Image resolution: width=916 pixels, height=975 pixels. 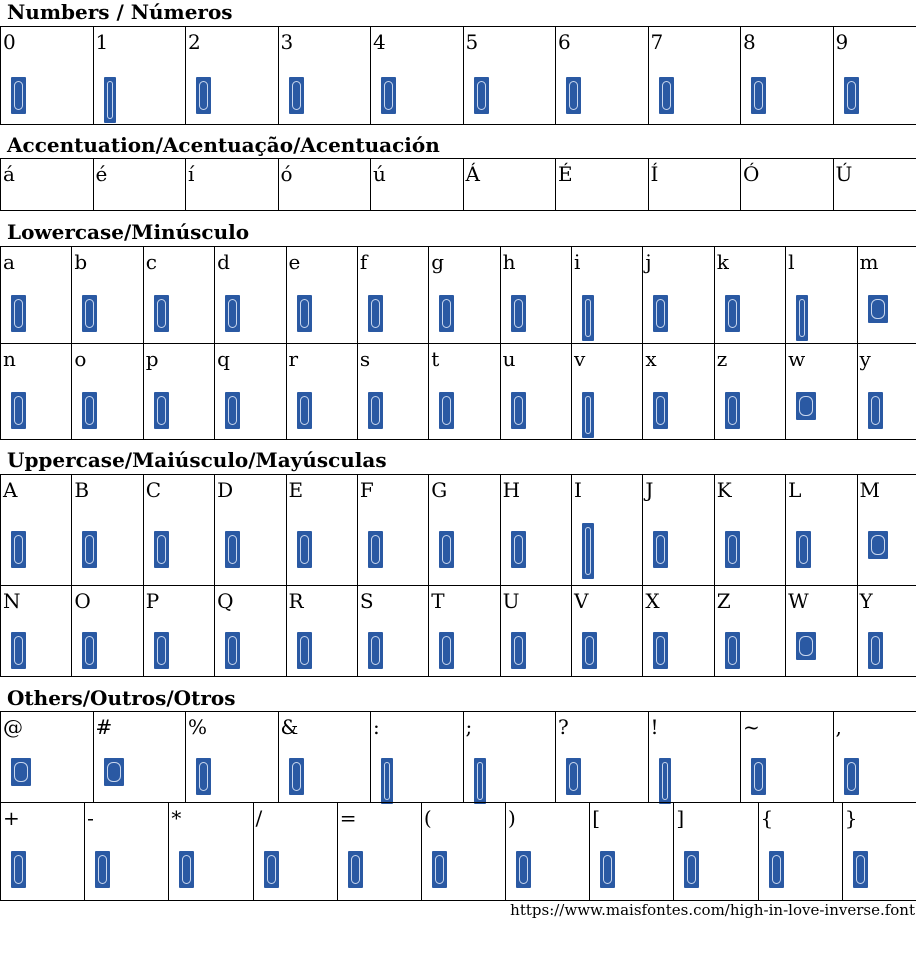 What do you see at coordinates (607, 391) in the screenshot?
I see `specimen-cell: v` at bounding box center [607, 391].